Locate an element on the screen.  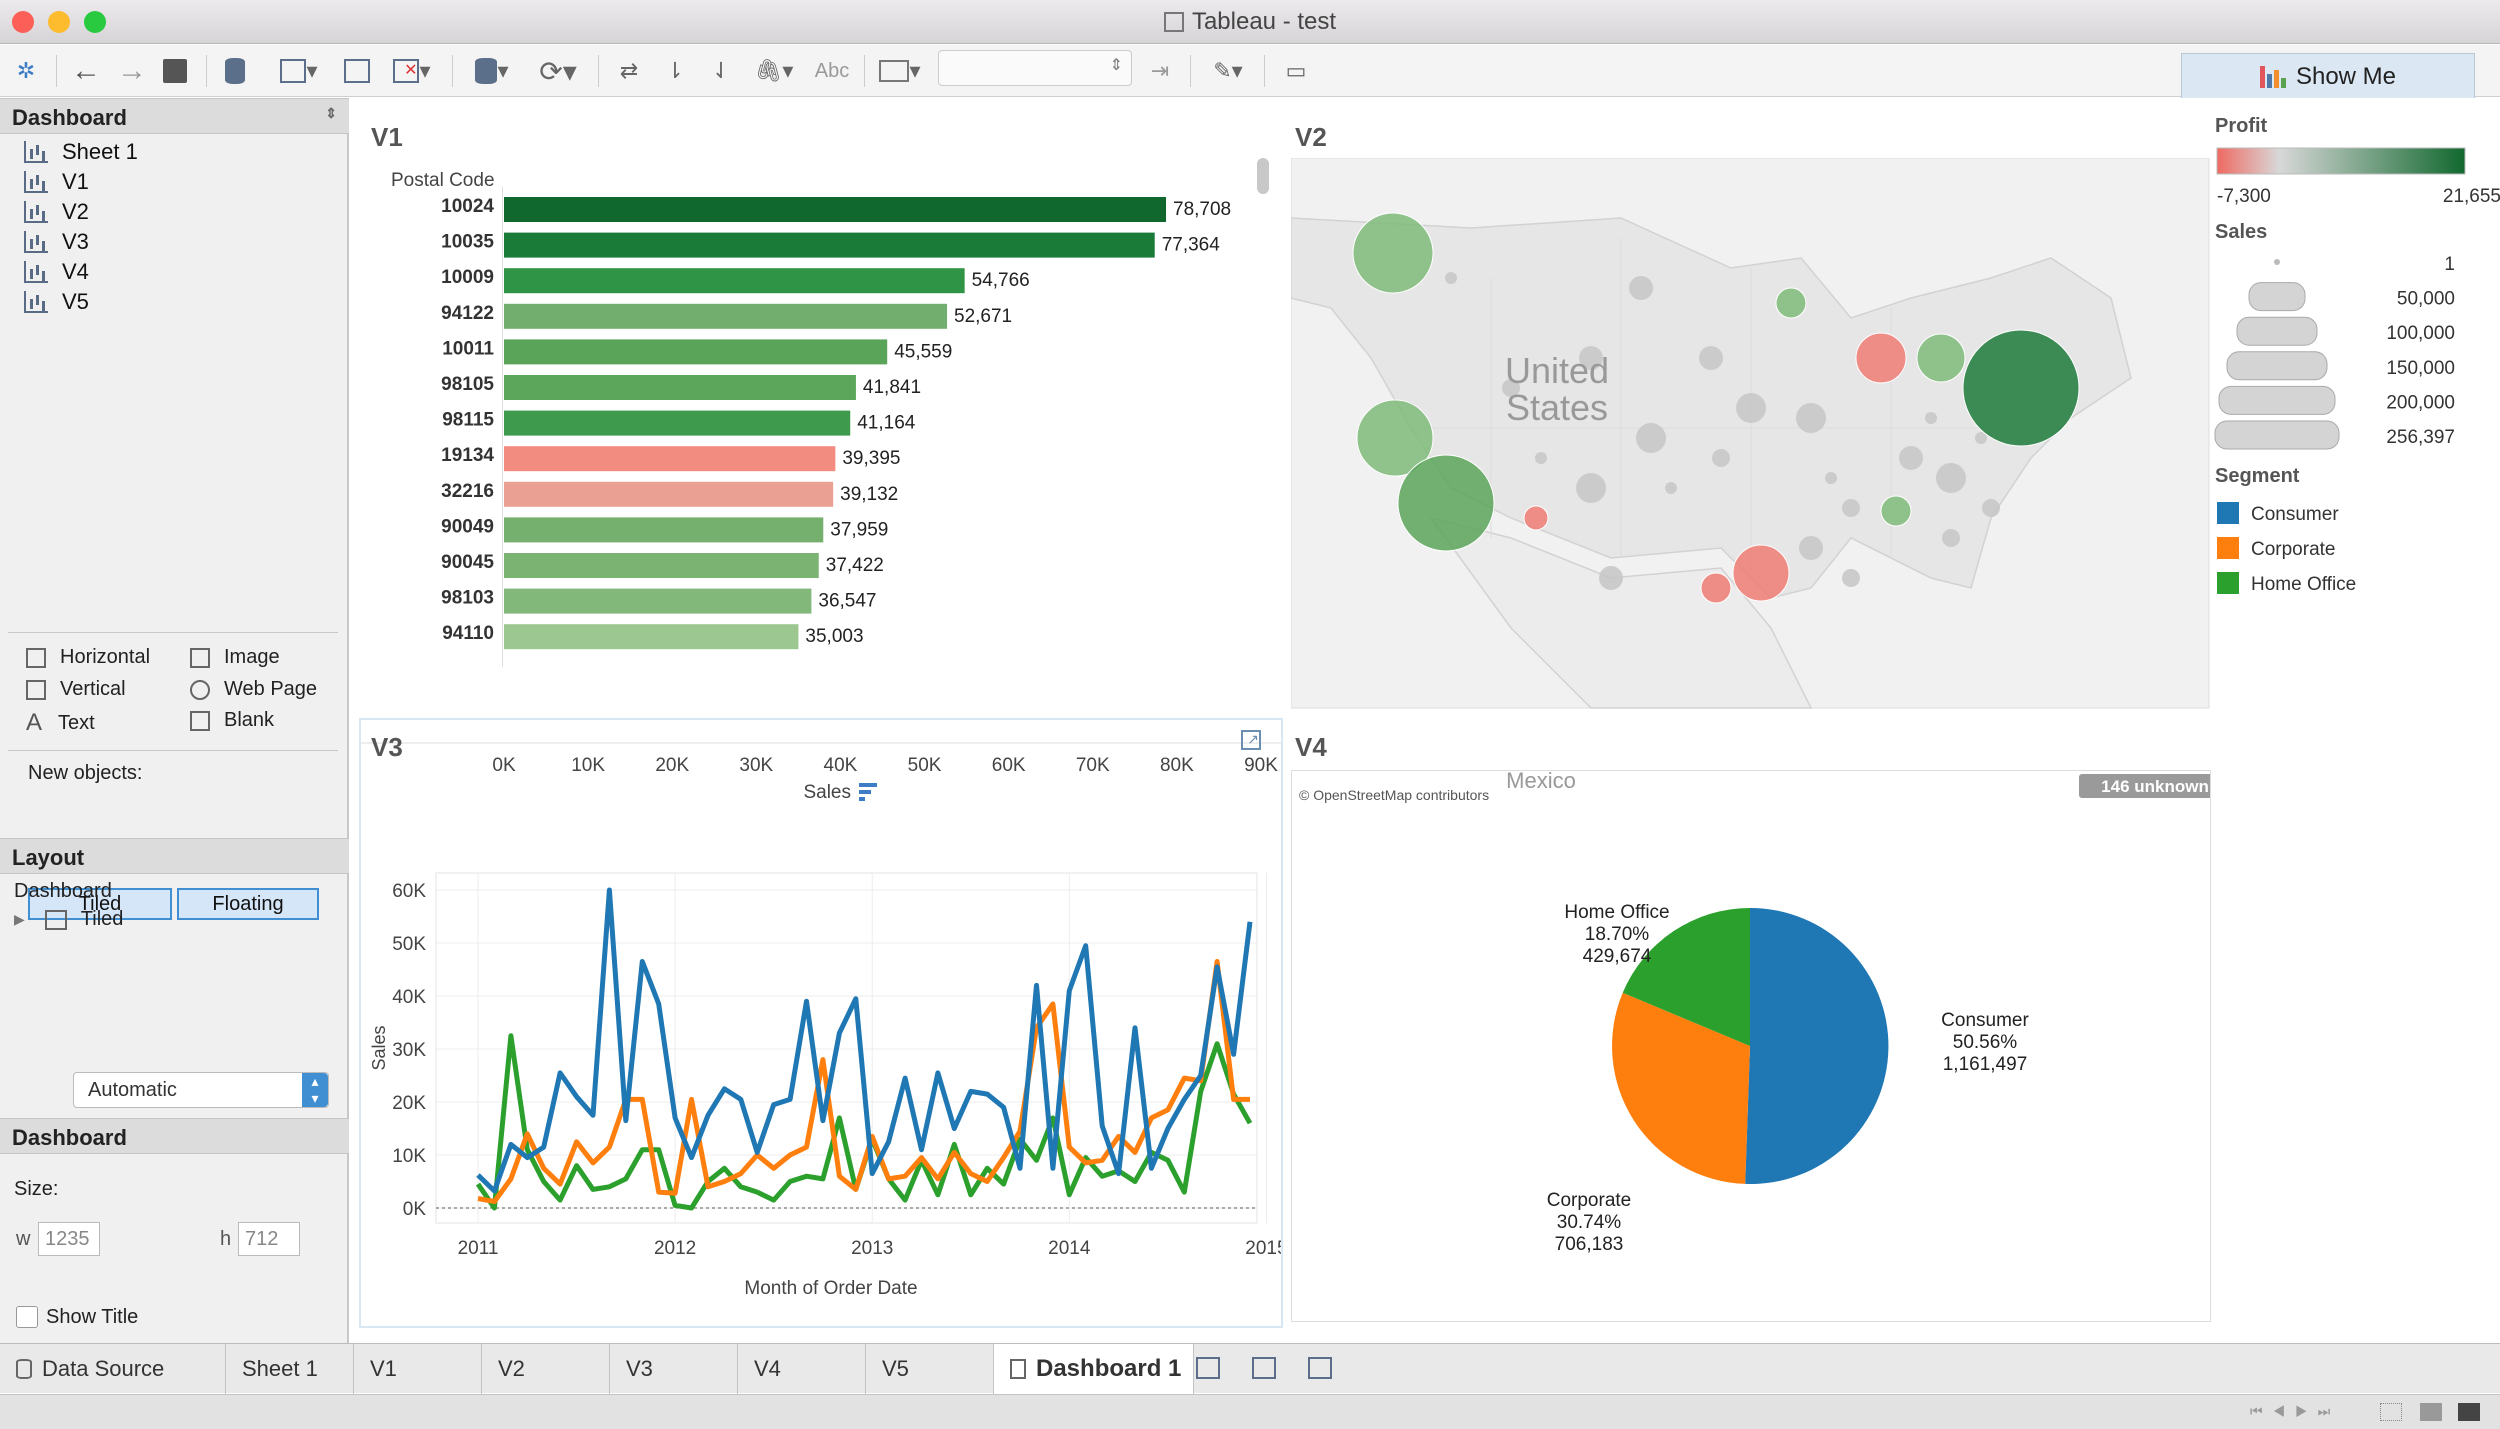
tab-sheet-1: Sheet 1 is located at coordinates (290, 1369).